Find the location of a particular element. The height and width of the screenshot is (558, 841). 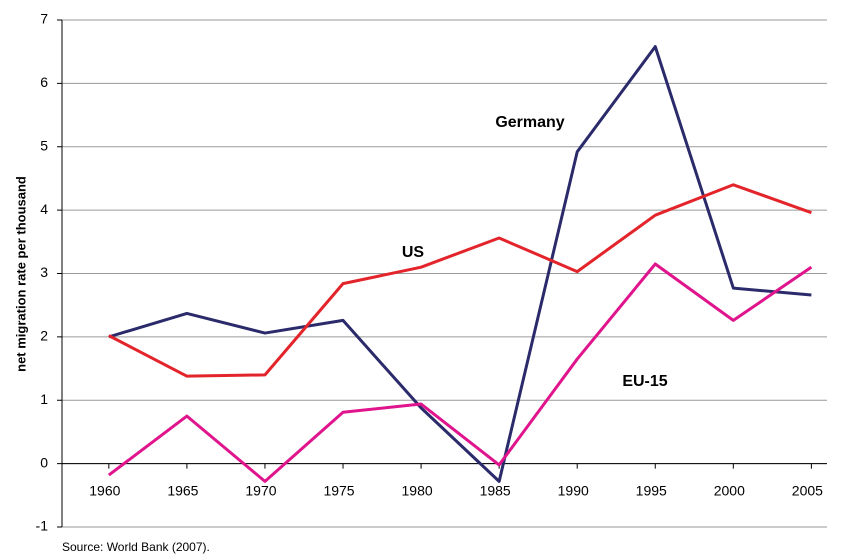

y-tick-label: 3 is located at coordinates (44, 272).